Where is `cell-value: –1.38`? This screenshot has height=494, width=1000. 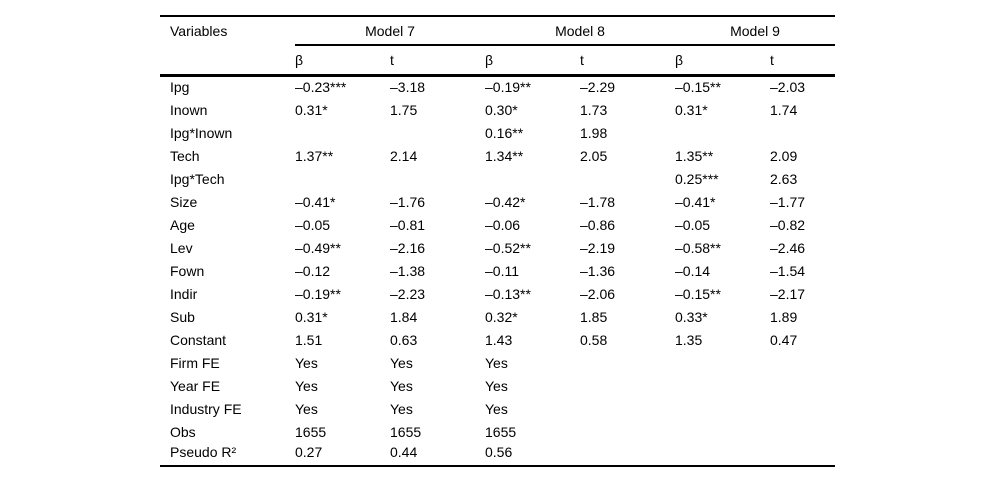 cell-value: –1.38 is located at coordinates (408, 270).